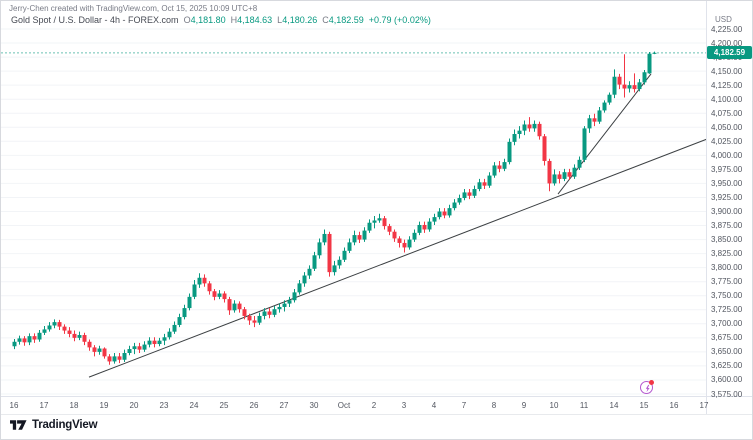 This screenshot has height=440, width=753. I want to click on low-value: 4,180.26, so click(300, 20).